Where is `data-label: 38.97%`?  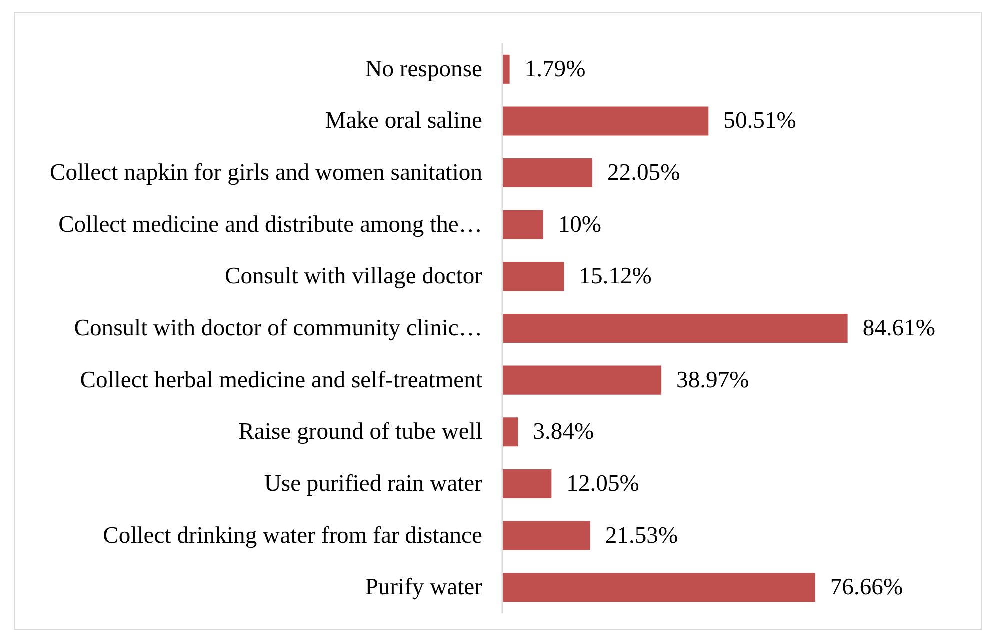 data-label: 38.97% is located at coordinates (713, 380).